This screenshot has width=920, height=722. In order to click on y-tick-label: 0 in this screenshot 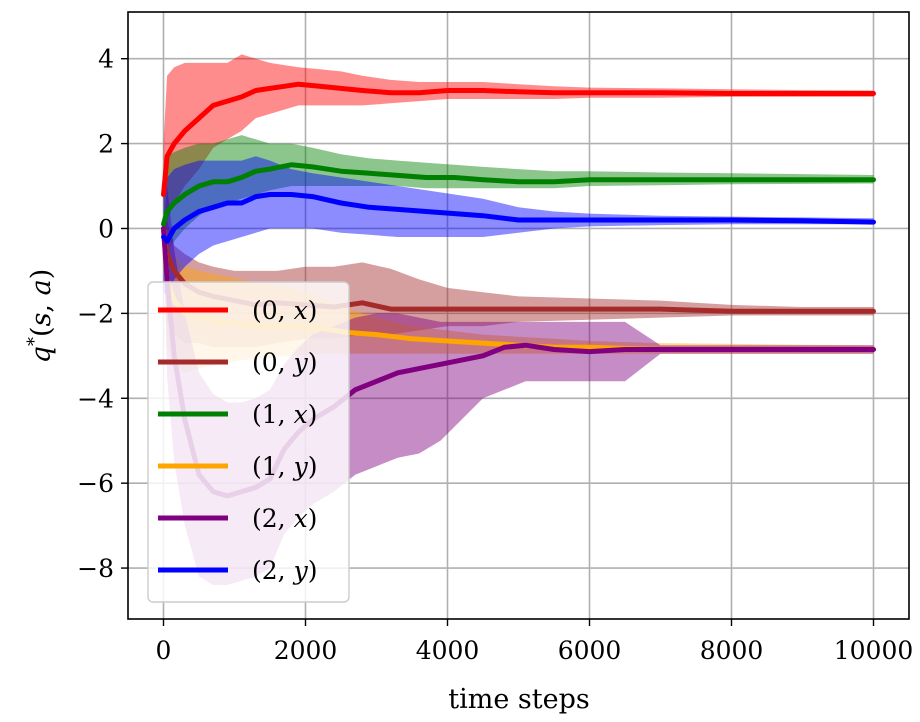, I will do `click(106, 228)`.